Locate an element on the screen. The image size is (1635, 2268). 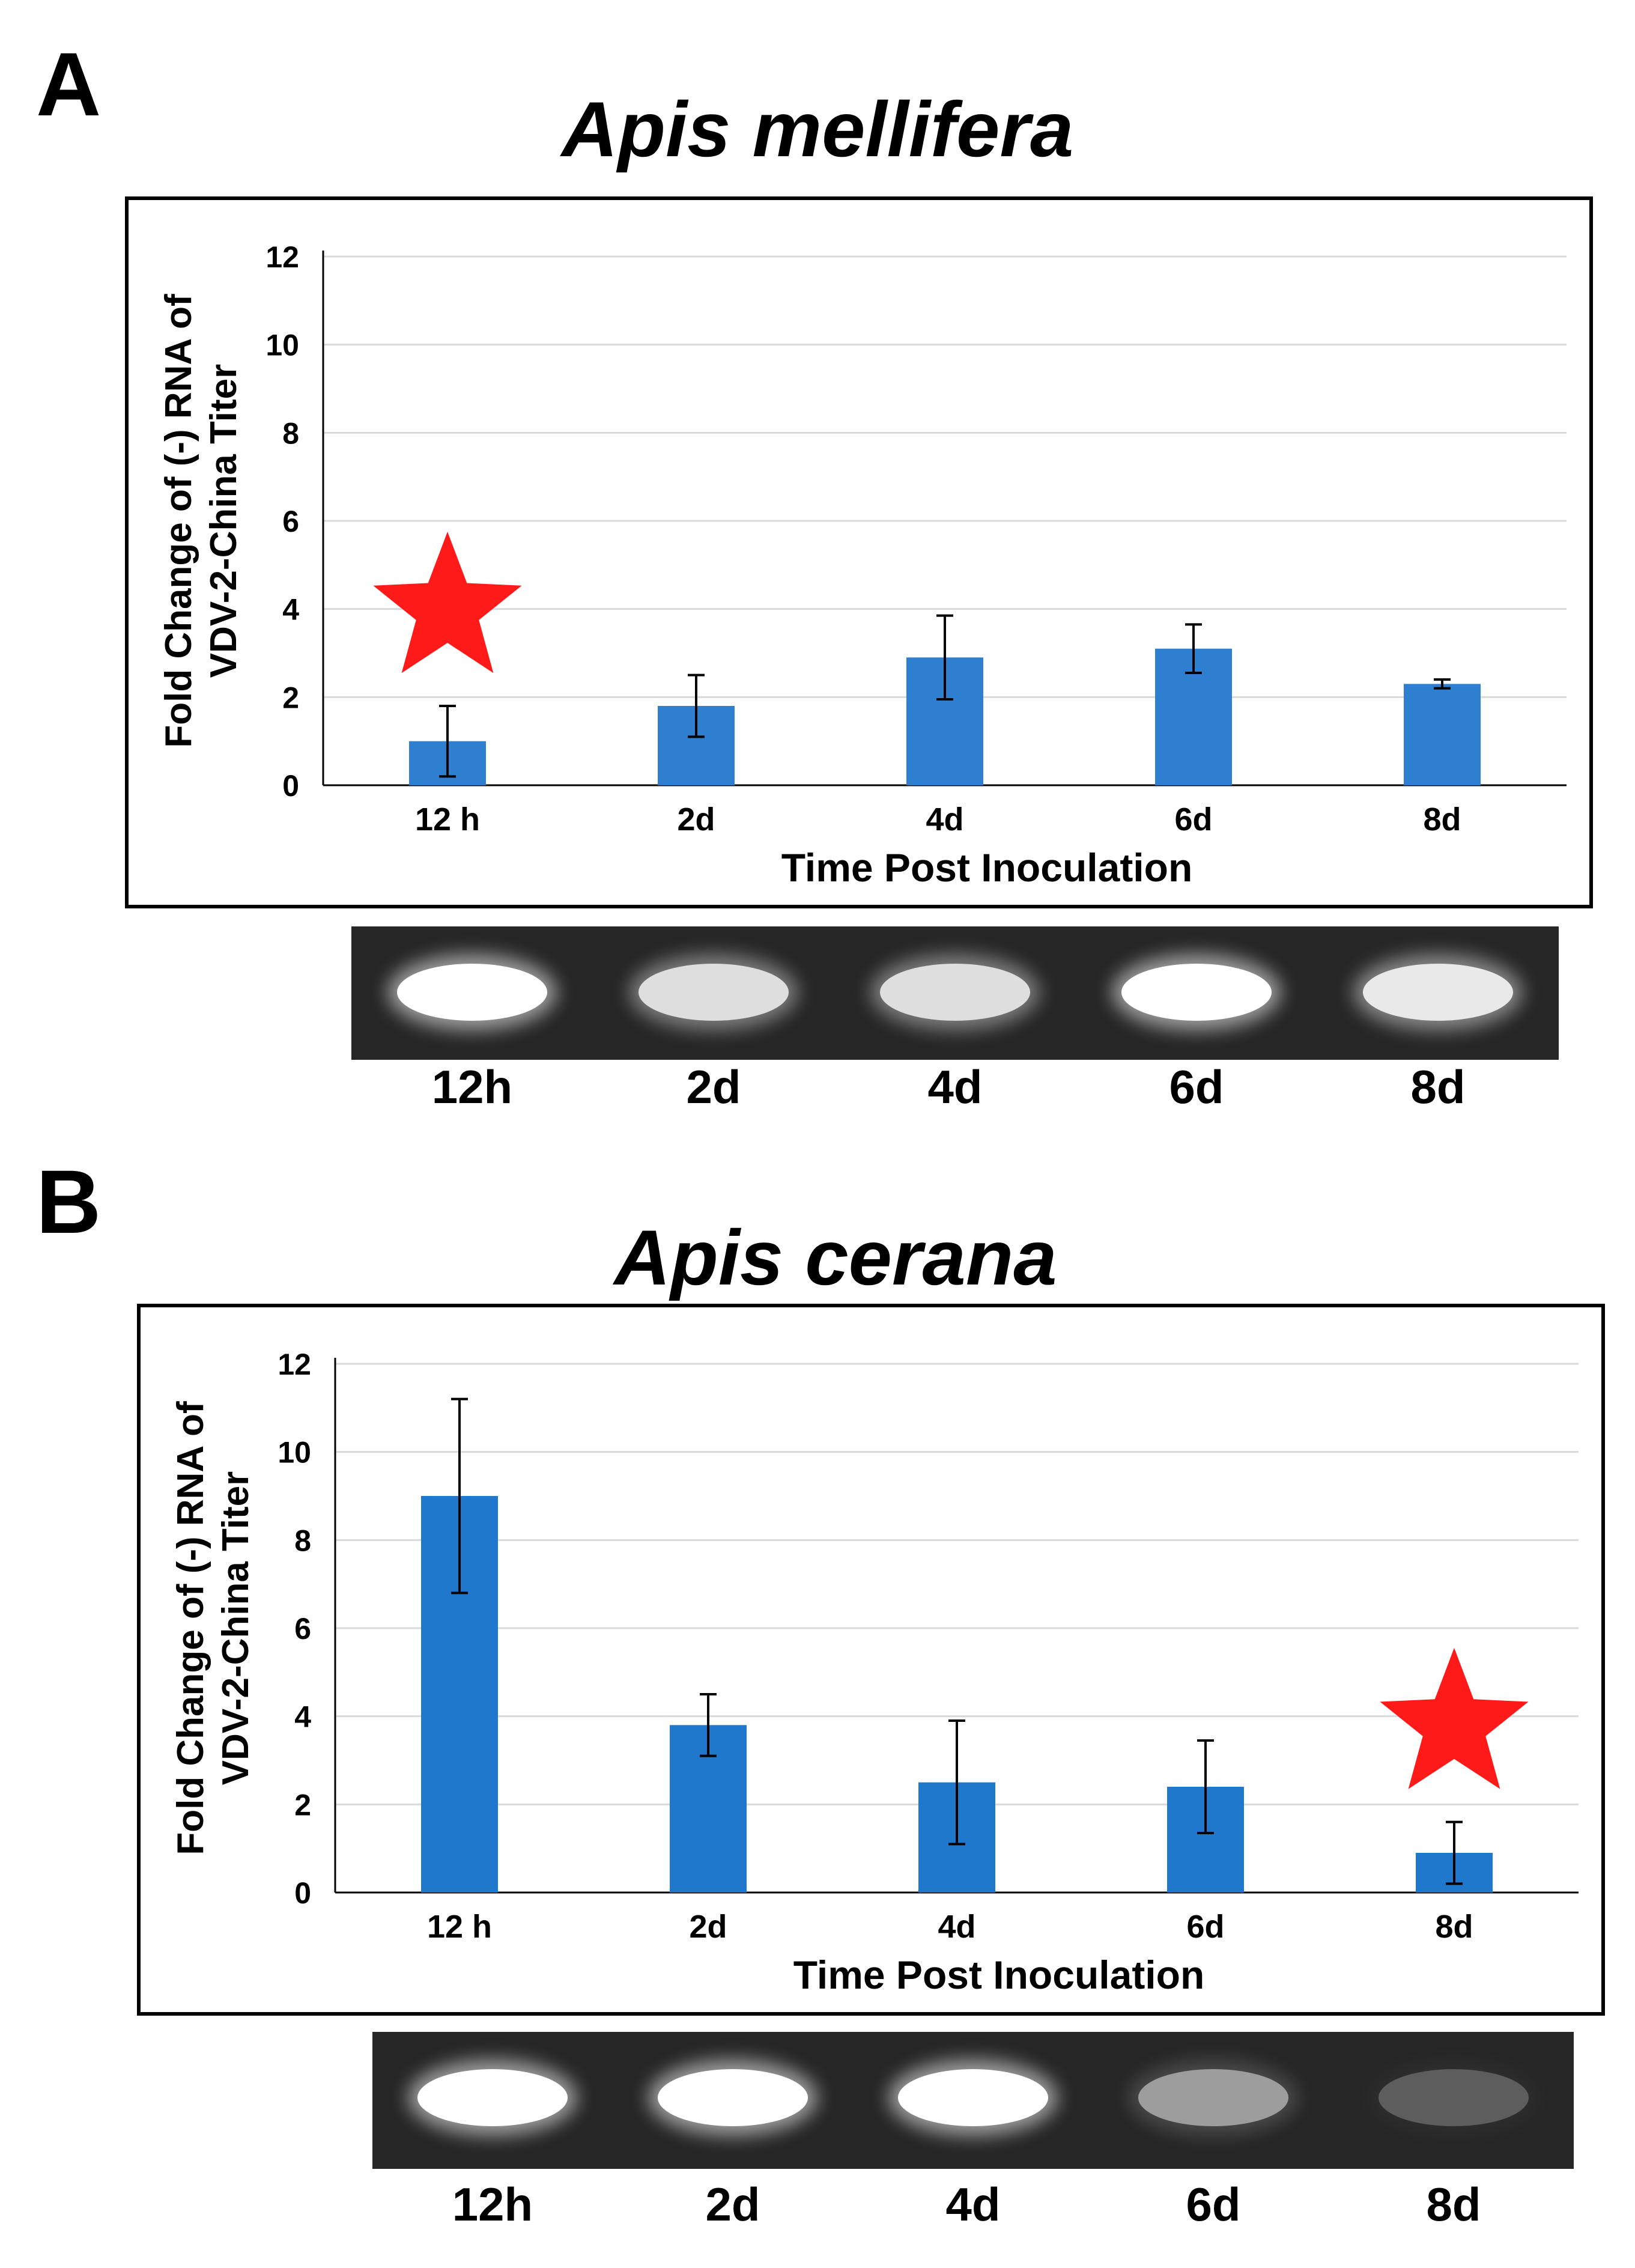
gel-image-apis-mellifera is located at coordinates (955, 993).